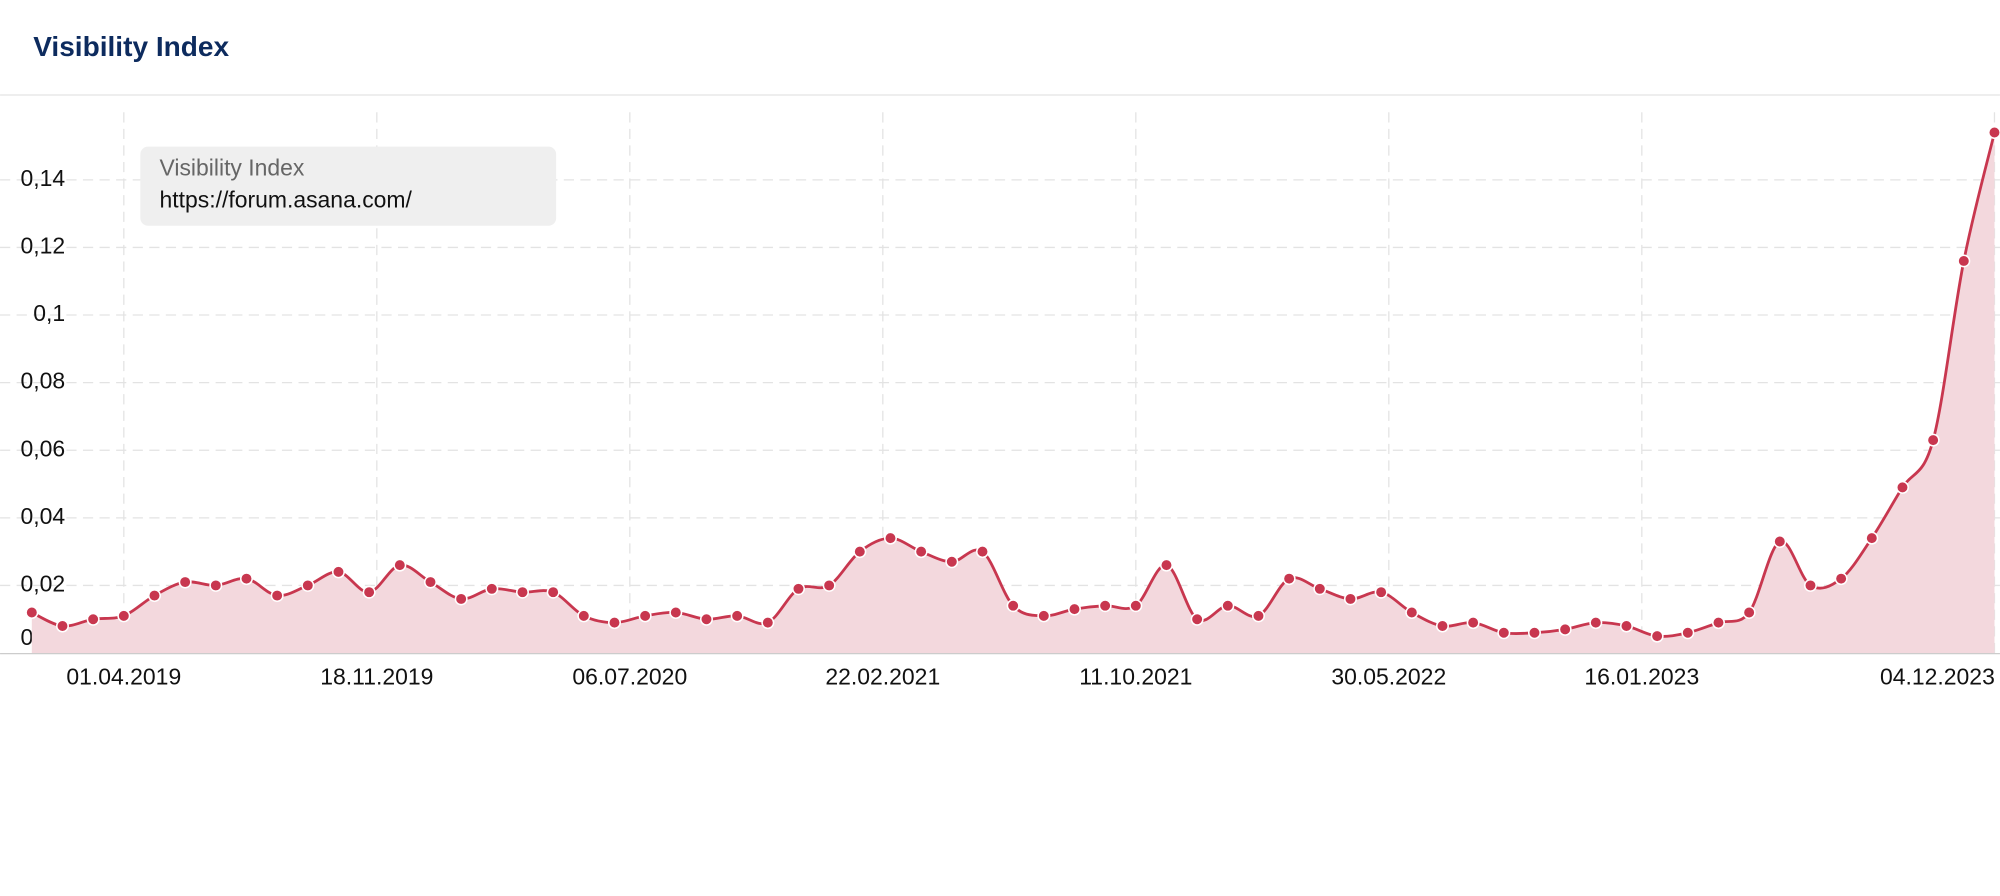 The width and height of the screenshot is (2000, 896). What do you see at coordinates (376, 677) in the screenshot?
I see `x-tick-label: 18.11.2019` at bounding box center [376, 677].